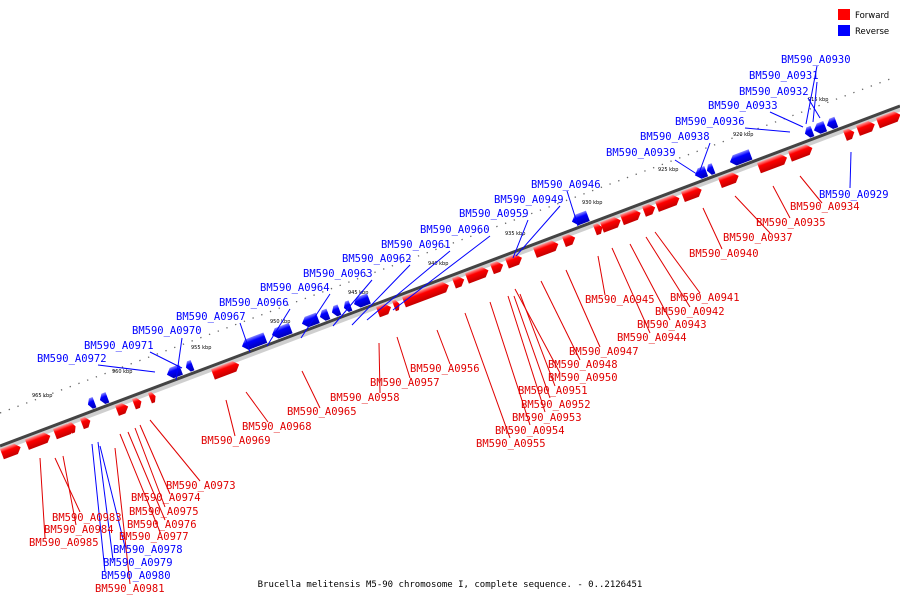 The height and width of the screenshot is (600, 900). I want to click on gene-label-reverse: BM590_A0959, so click(494, 214).